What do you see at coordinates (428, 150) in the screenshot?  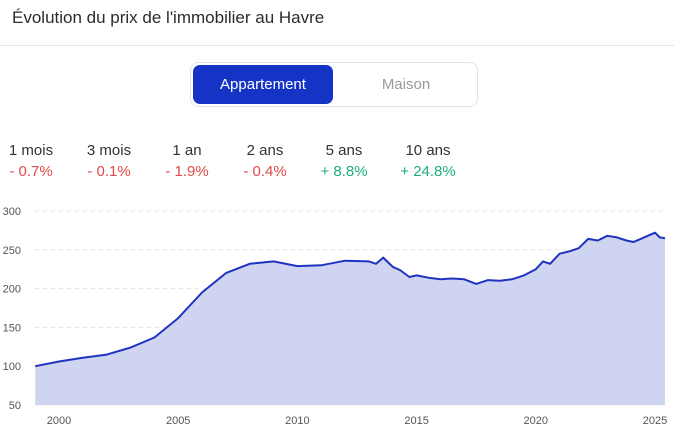 I see `period-label: 10 ans` at bounding box center [428, 150].